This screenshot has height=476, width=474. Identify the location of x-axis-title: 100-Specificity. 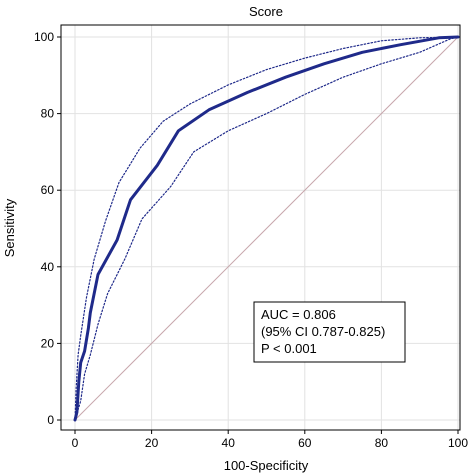
(266, 465).